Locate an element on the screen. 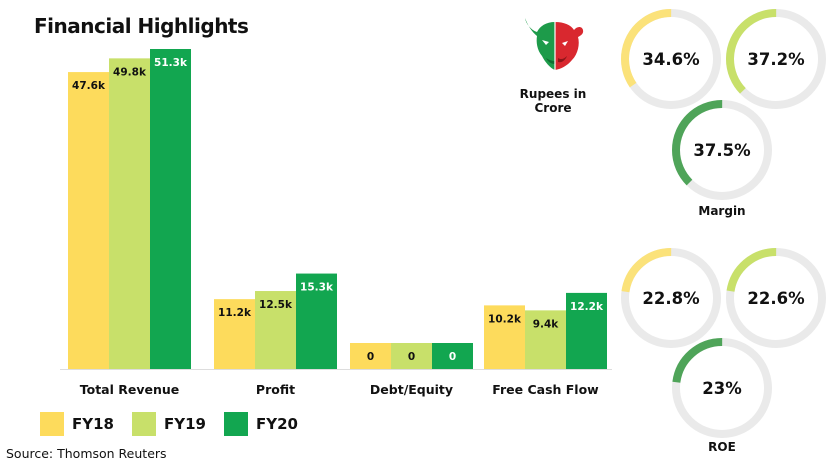 The height and width of the screenshot is (472, 840). gauge-value: 37.5% is located at coordinates (722, 150).